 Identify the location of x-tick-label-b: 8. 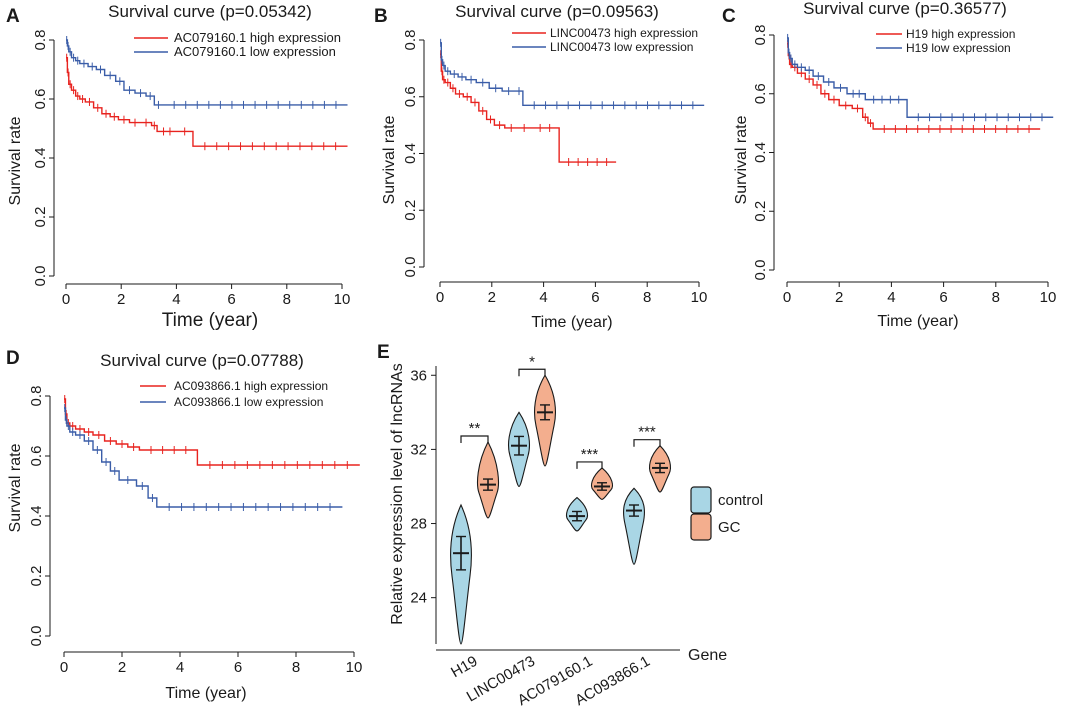
(647, 297).